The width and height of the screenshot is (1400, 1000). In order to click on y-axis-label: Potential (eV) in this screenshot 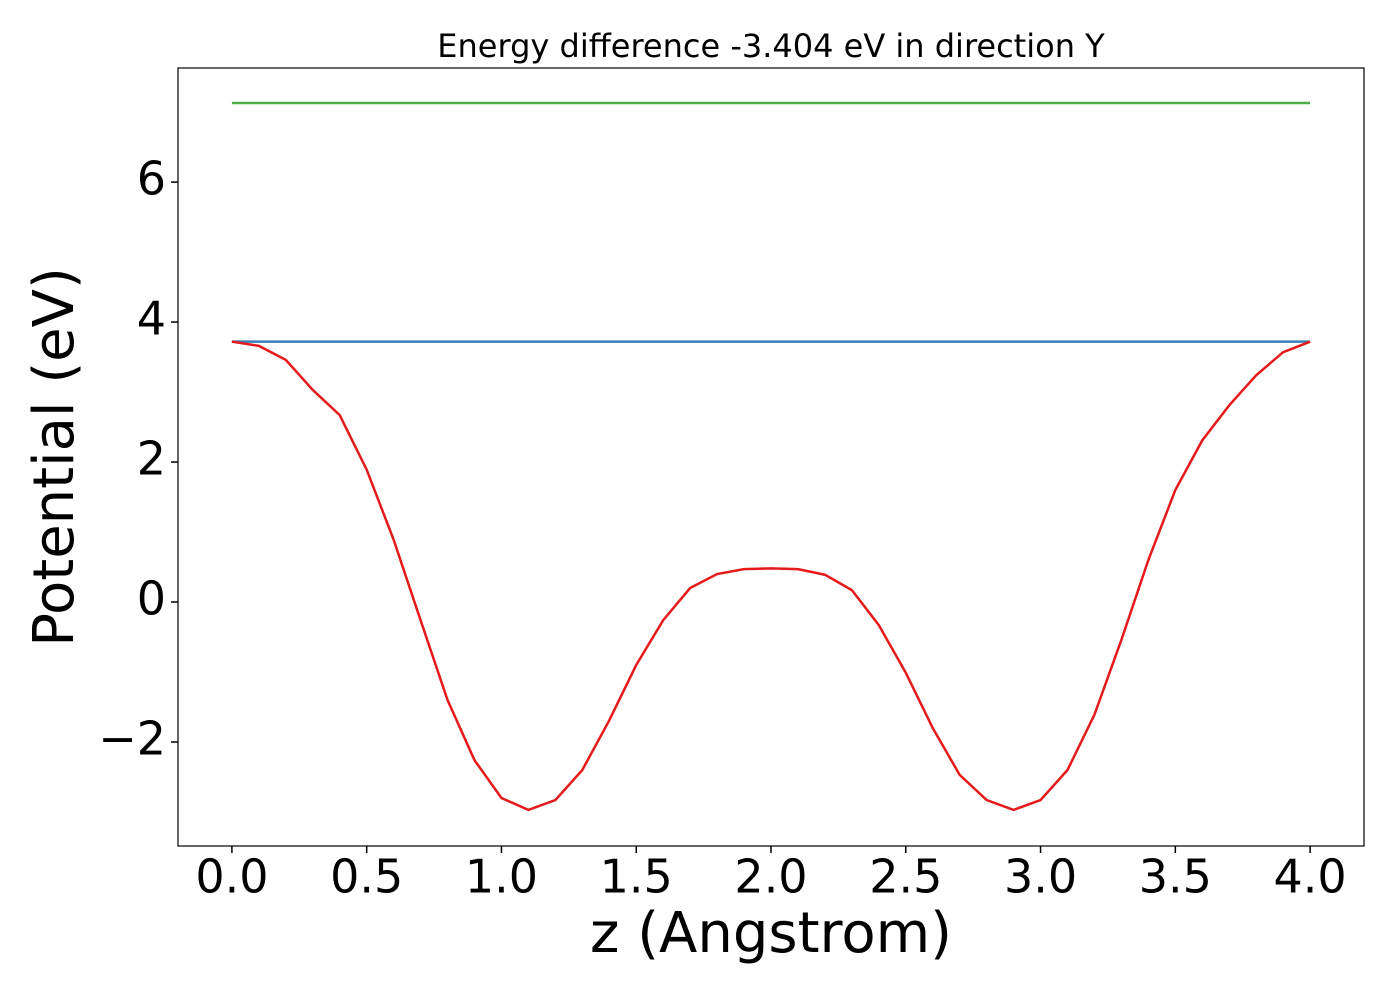, I will do `click(54, 457)`.